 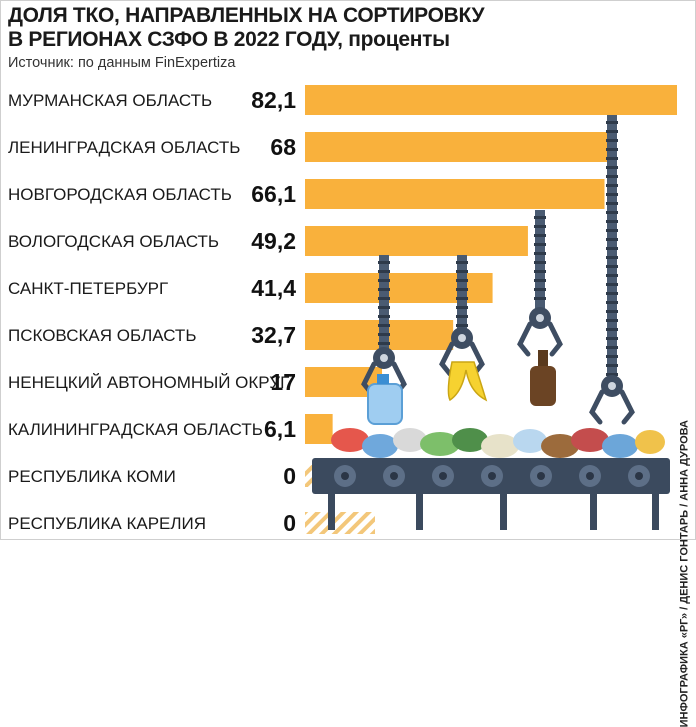 What do you see at coordinates (273, 335) in the screenshot?
I see `value-label: 32,7` at bounding box center [273, 335].